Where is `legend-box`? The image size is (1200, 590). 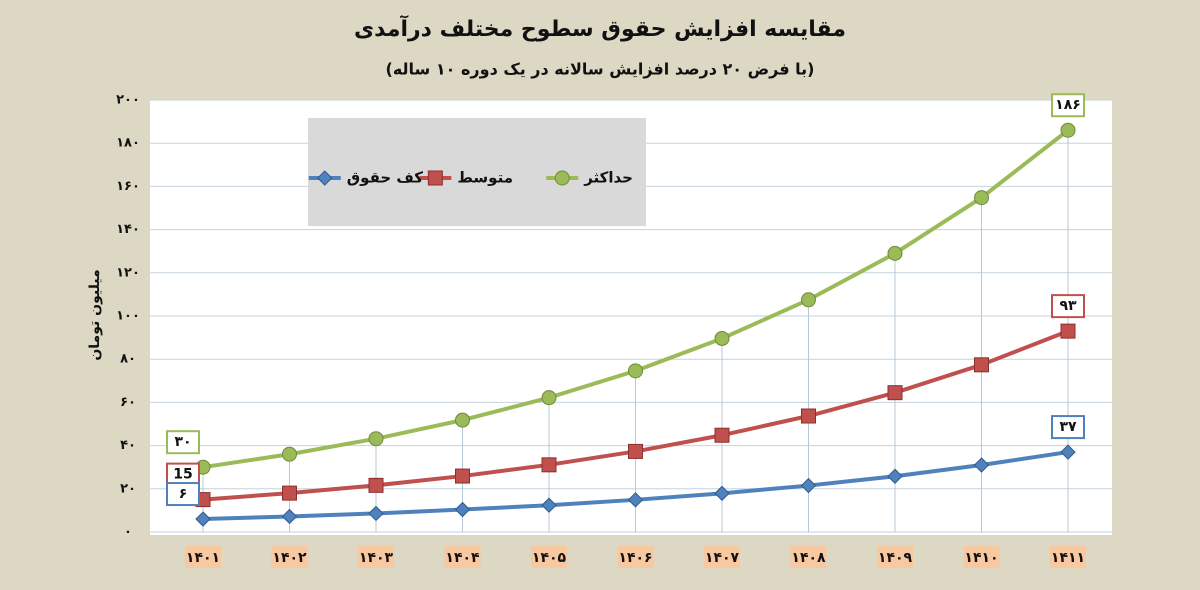
legend-box is located at coordinates (477, 172).